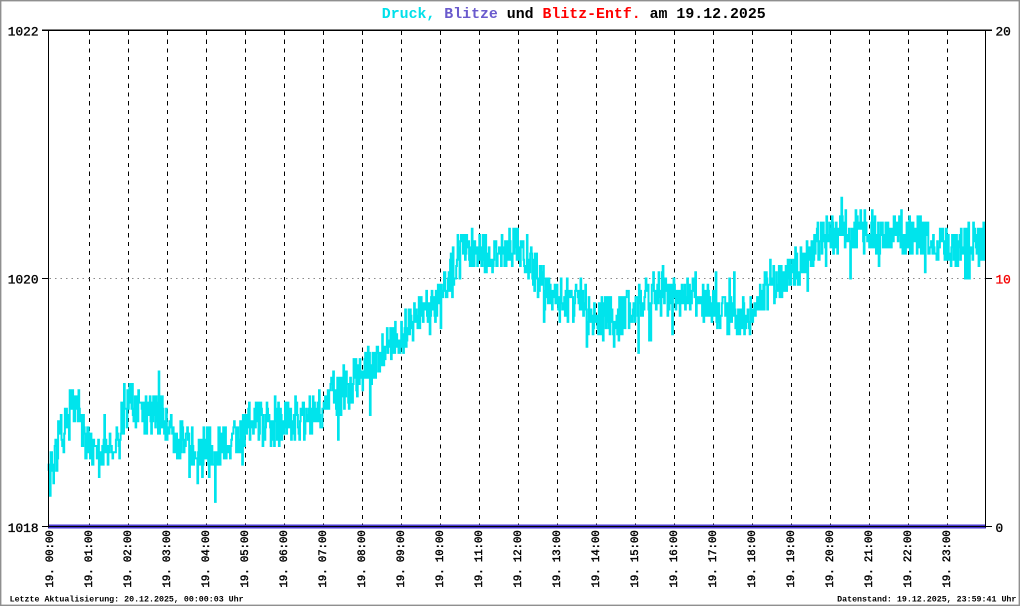 This screenshot has width=1020, height=606. What do you see at coordinates (324, 558) in the screenshot?
I see `svg-text: 19. 07:00` at bounding box center [324, 558].